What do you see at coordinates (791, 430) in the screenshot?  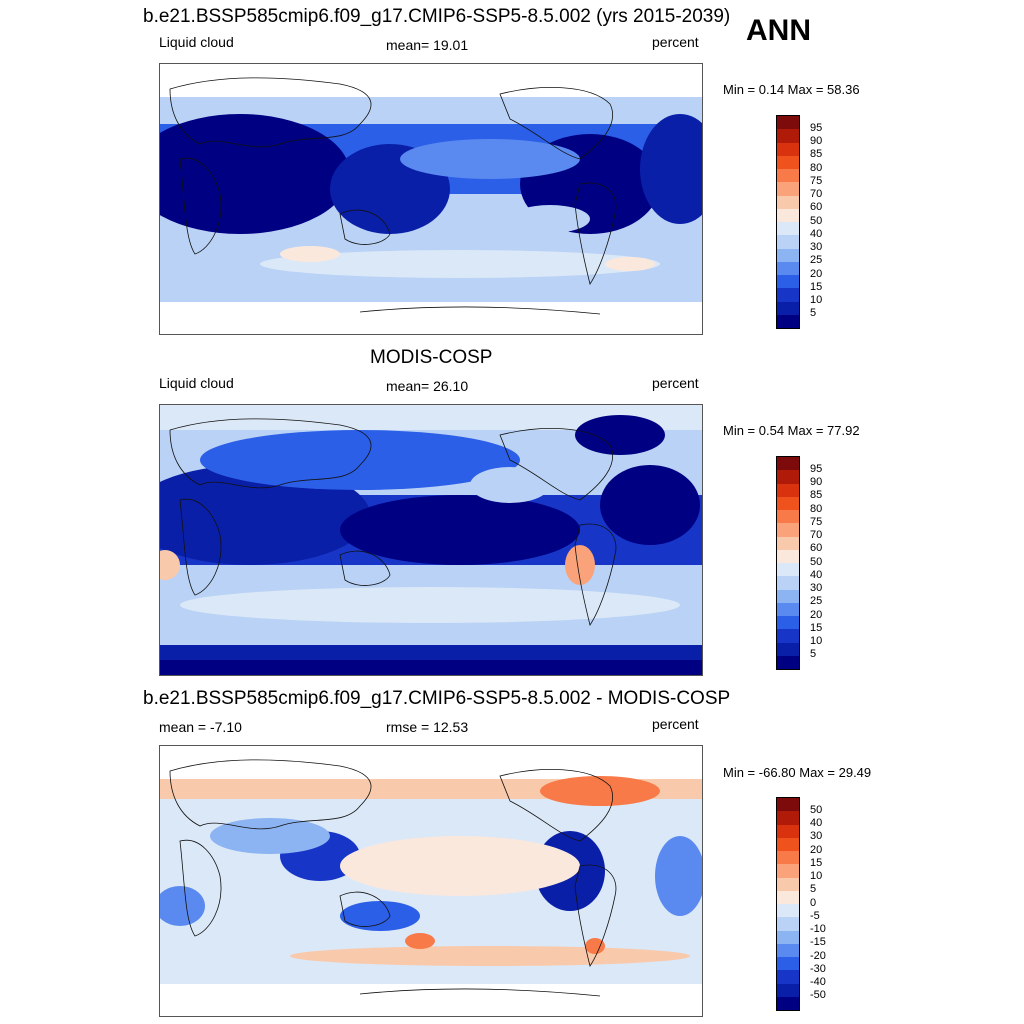 I see `panel-2-minmax: Min = 0.54 Max = 77.92` at bounding box center [791, 430].